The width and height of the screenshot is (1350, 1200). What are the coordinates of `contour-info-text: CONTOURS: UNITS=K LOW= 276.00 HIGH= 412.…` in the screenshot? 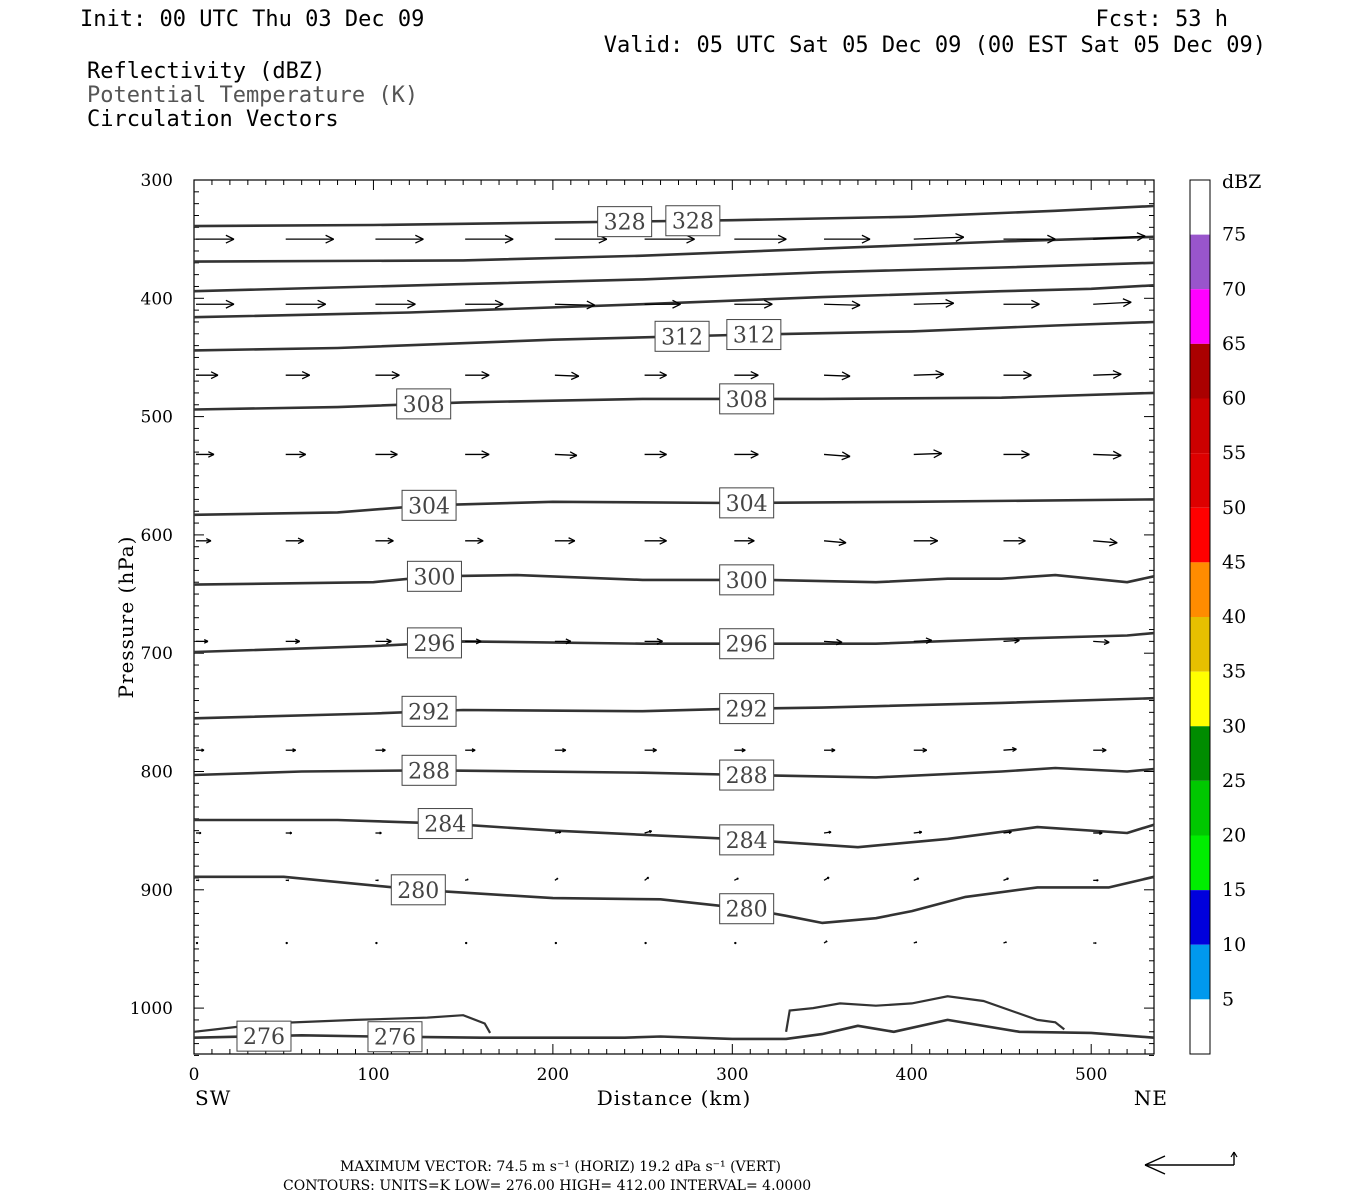 It's located at (547, 1186).